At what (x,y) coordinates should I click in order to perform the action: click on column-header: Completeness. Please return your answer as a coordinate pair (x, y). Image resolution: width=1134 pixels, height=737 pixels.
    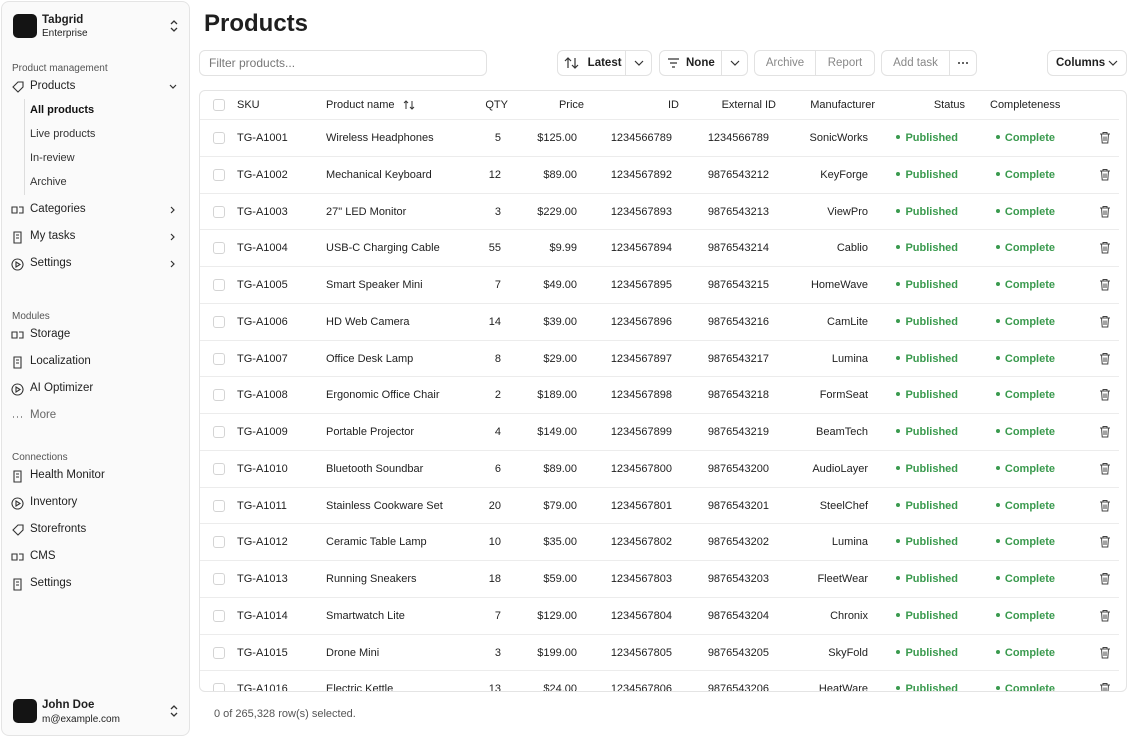
    Looking at the image, I should click on (1025, 105).